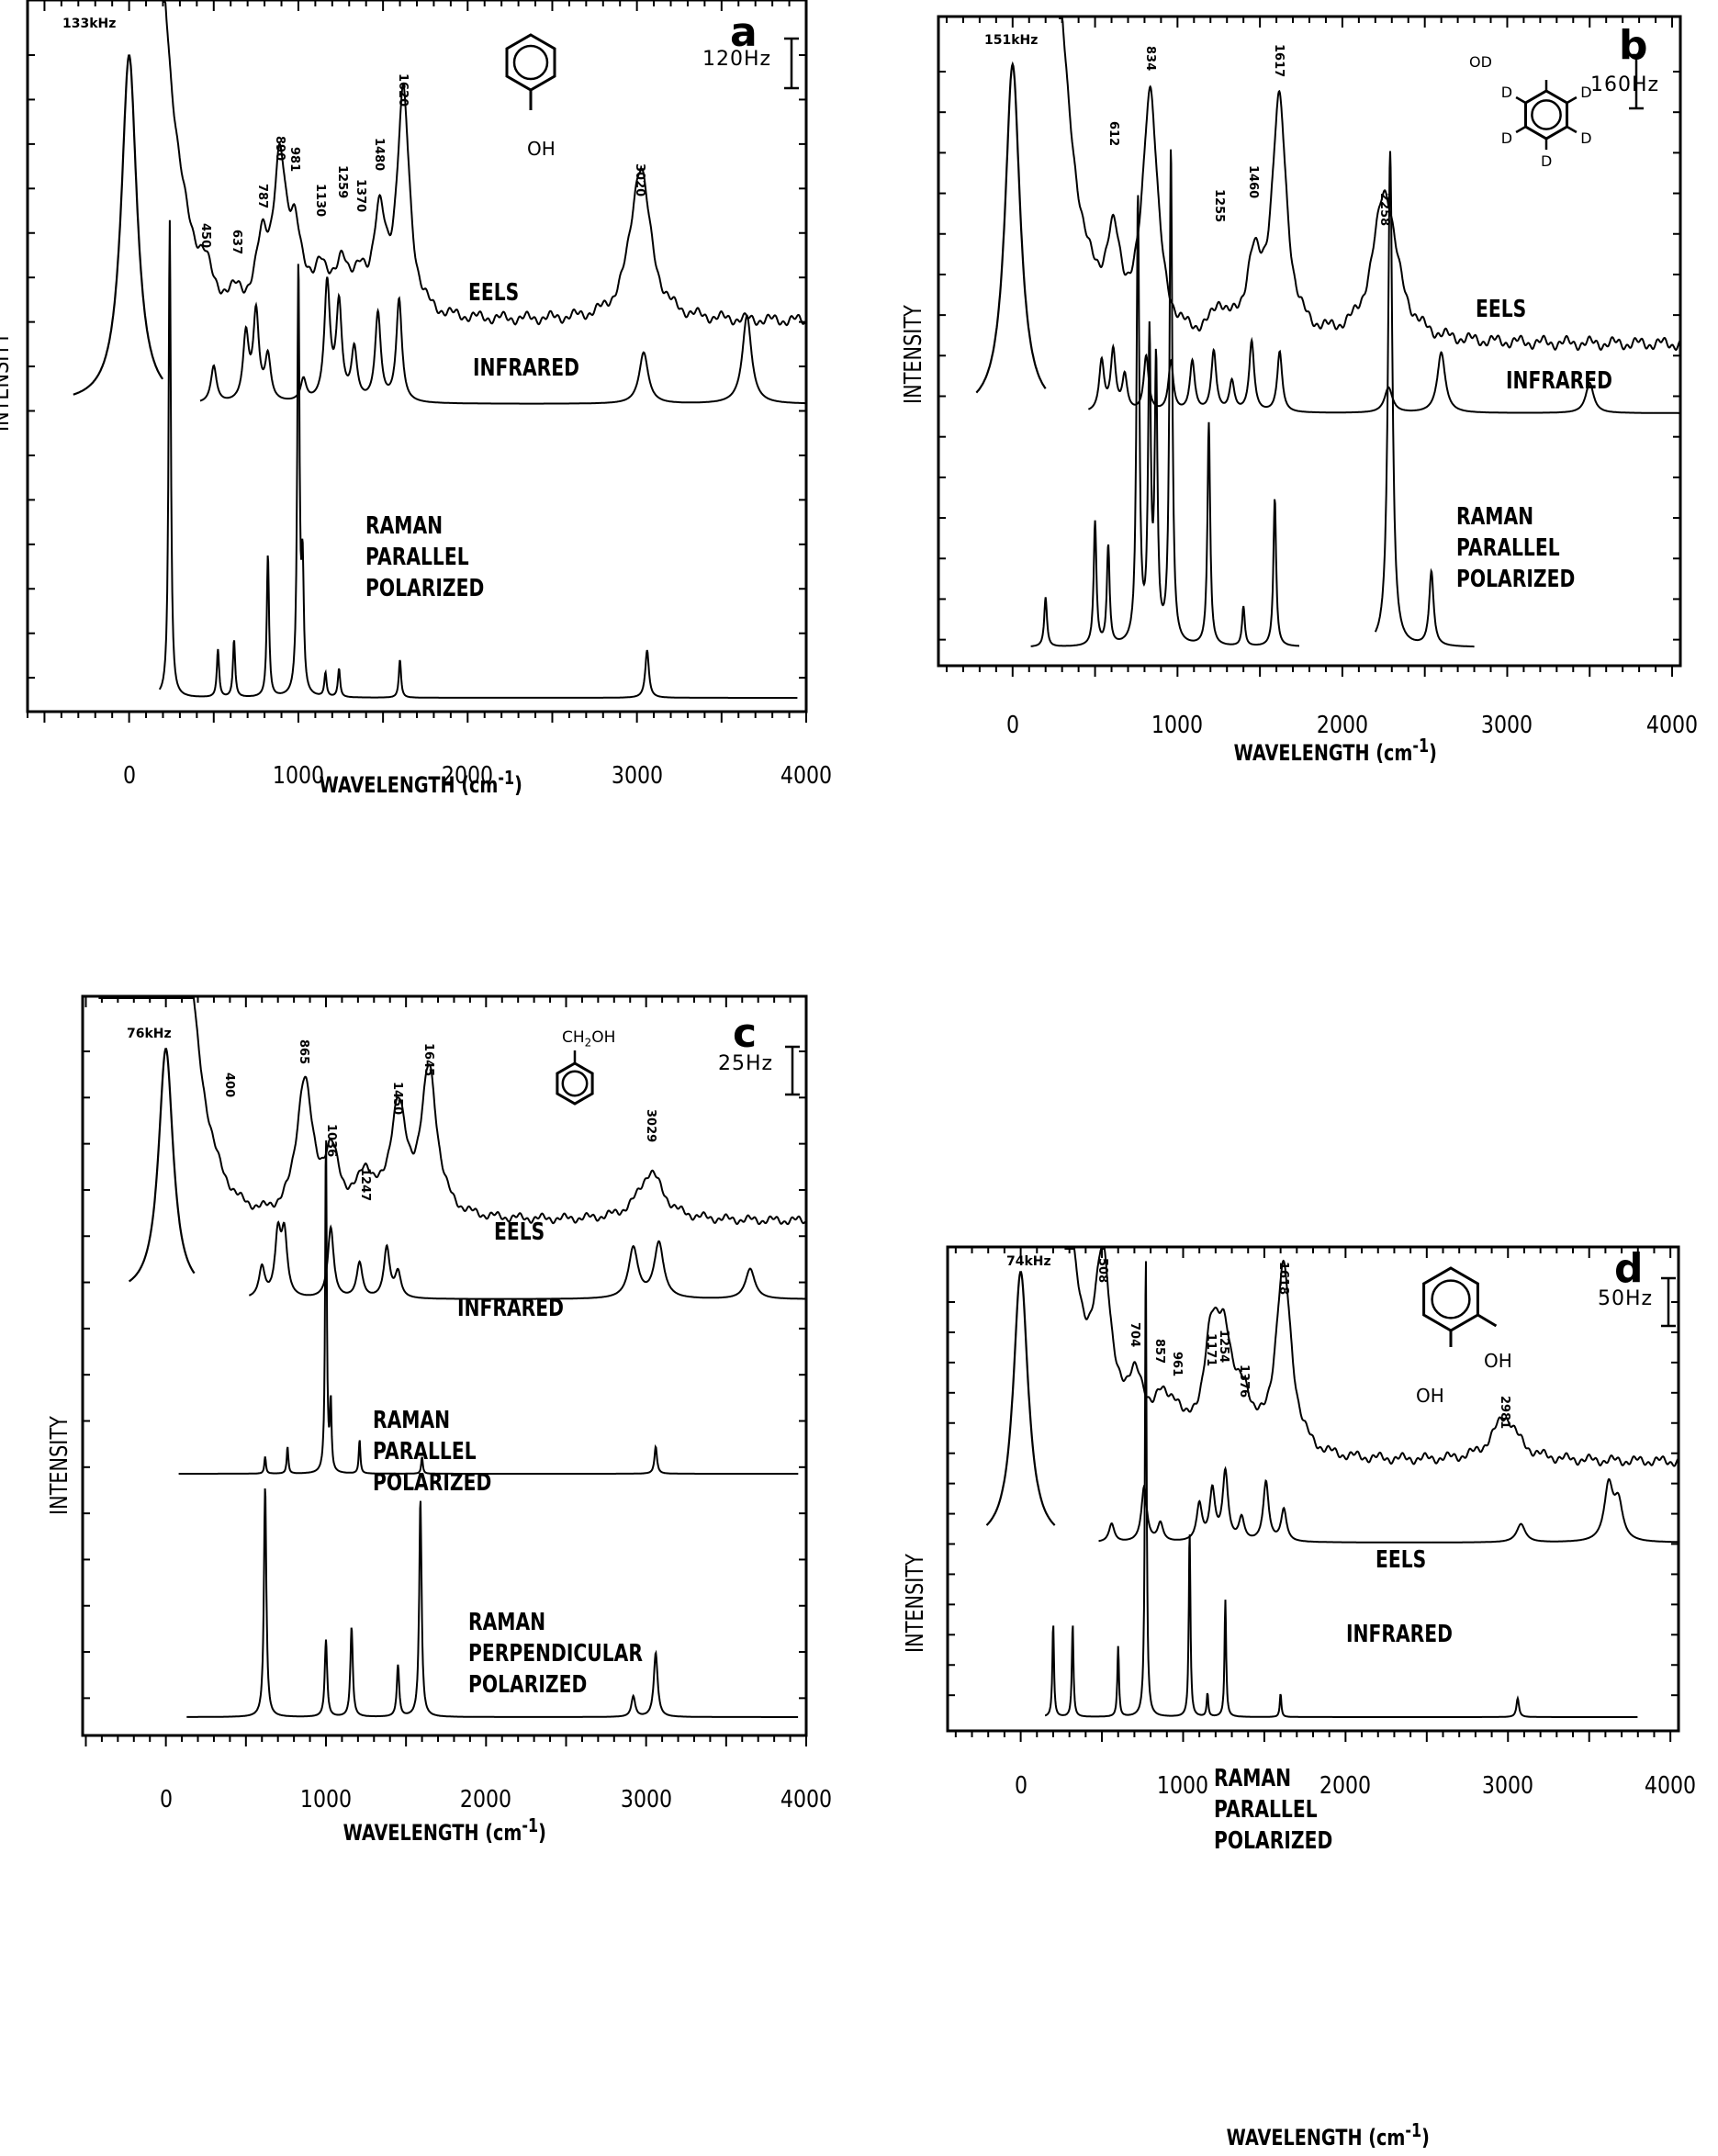  I want to click on peak-label: 3029, so click(650, 1126).